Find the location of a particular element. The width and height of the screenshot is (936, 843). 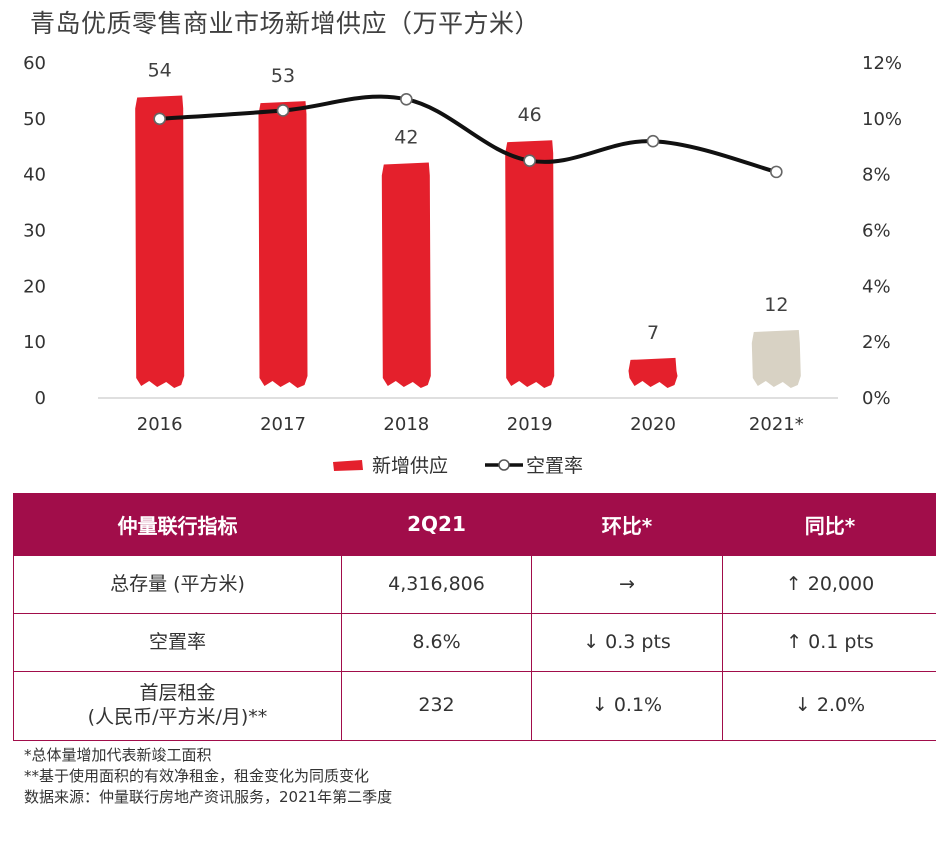

y-right-tick-label: 12% is located at coordinates (882, 63).